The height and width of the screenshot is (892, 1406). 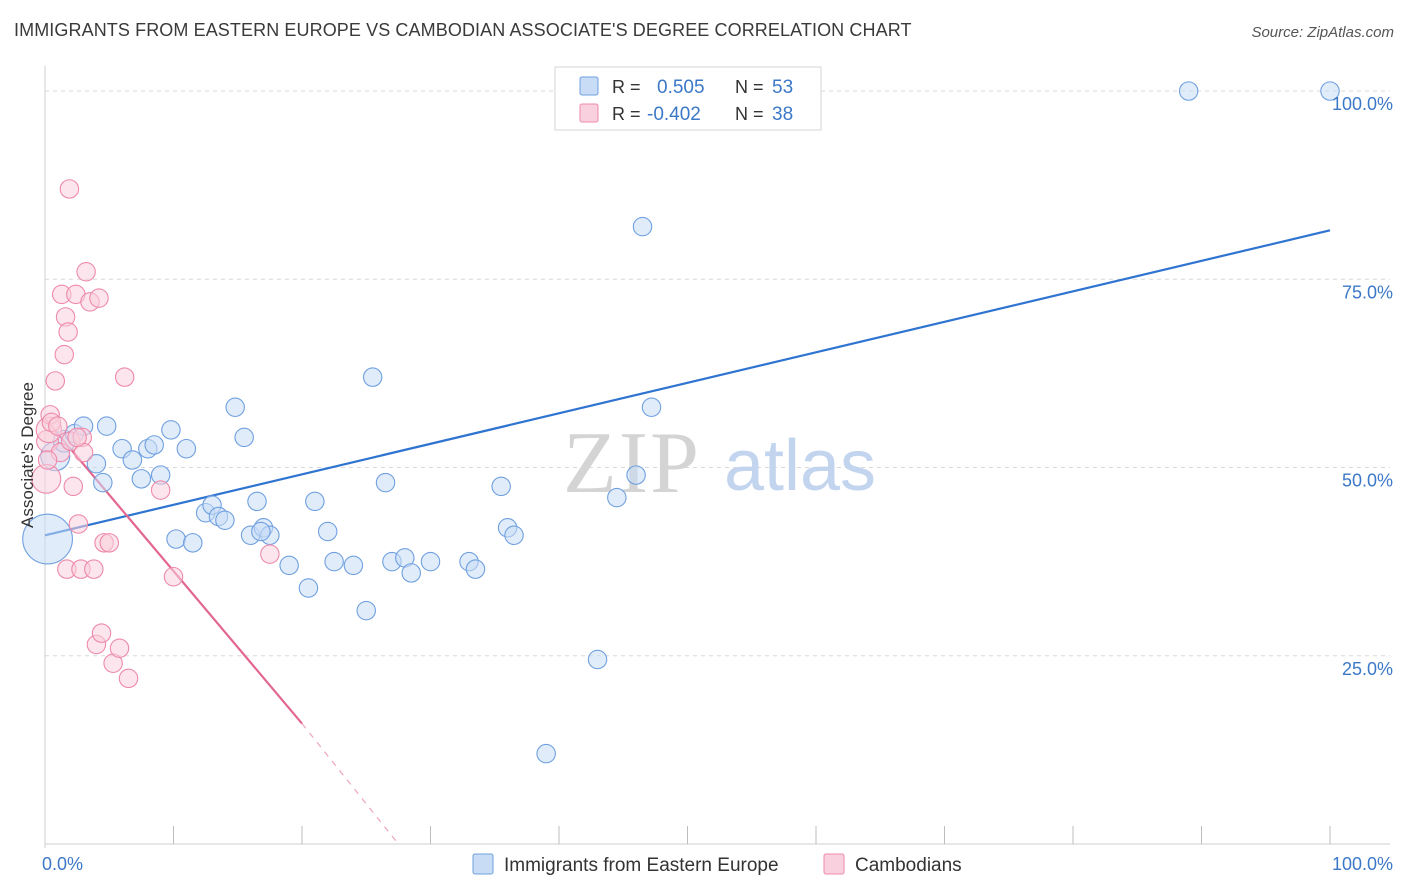 What do you see at coordinates (1367, 669) in the screenshot?
I see `y-tick-label-25: 25.0%` at bounding box center [1367, 669].